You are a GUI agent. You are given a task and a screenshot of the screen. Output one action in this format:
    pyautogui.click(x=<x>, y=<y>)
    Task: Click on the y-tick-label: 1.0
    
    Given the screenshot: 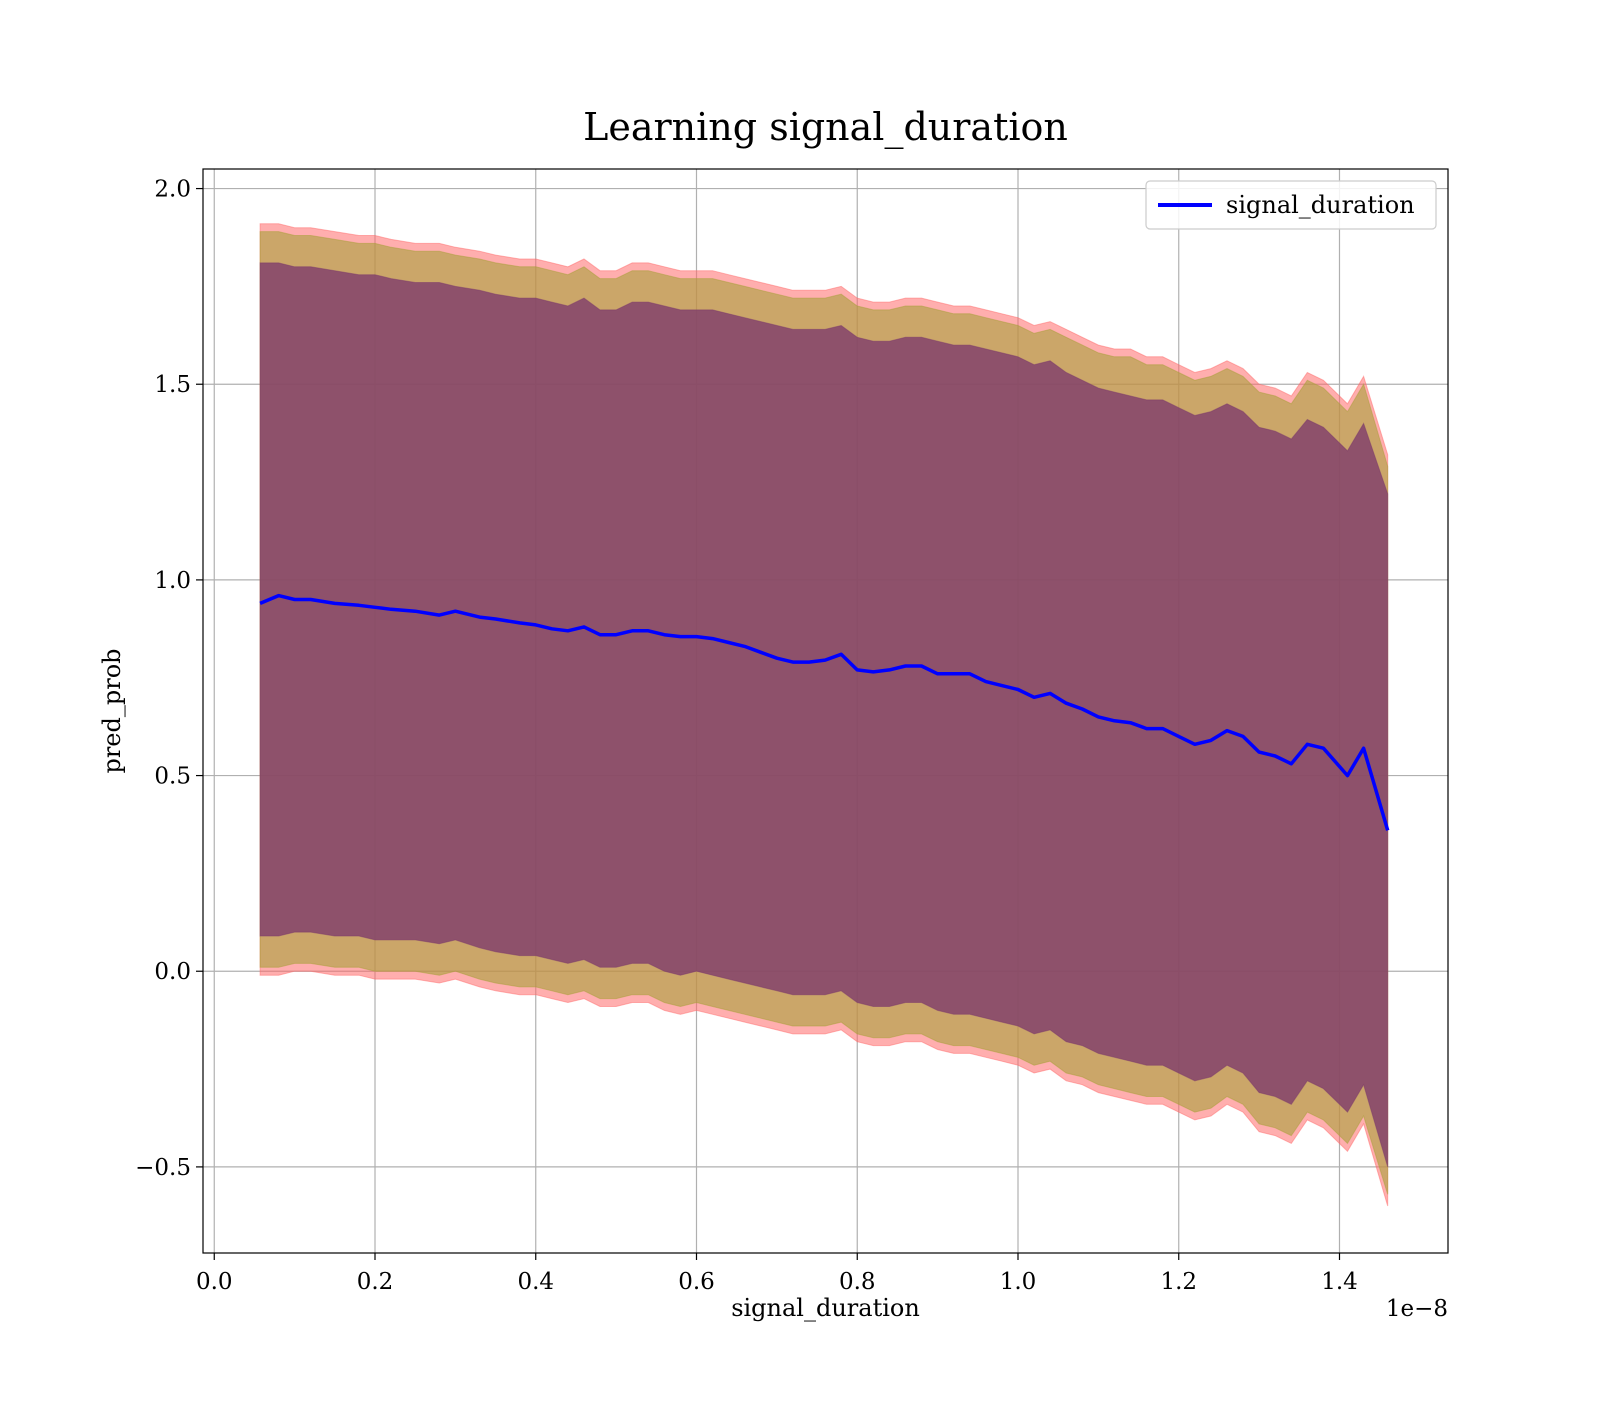 What is the action you would take?
    pyautogui.click(x=172, y=581)
    